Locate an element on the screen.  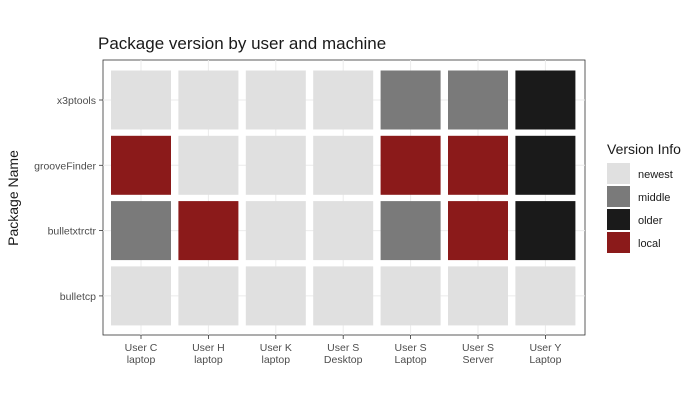
y-tick-label: bulletcp is located at coordinates (78, 297).